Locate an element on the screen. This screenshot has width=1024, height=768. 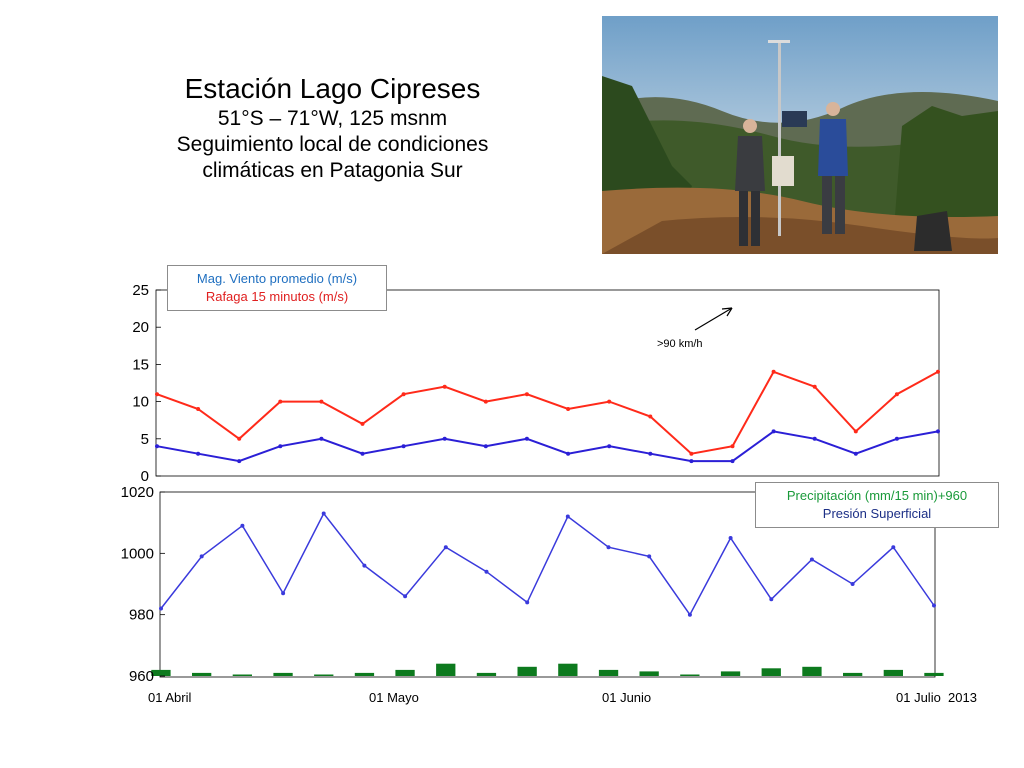
y-tick-label: 1000 is located at coordinates (137, 553).